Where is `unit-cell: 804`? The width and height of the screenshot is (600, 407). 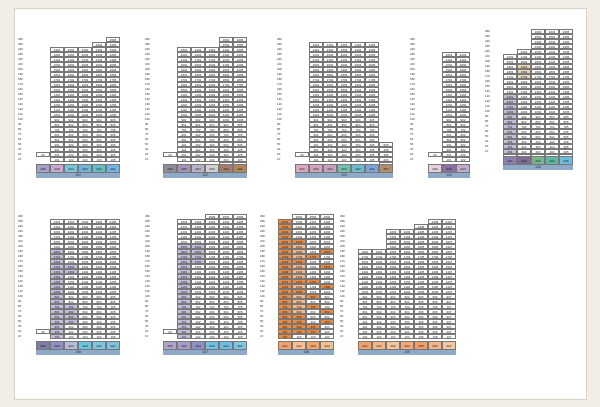
unit-cell: 804 is located at coordinates (407, 301).